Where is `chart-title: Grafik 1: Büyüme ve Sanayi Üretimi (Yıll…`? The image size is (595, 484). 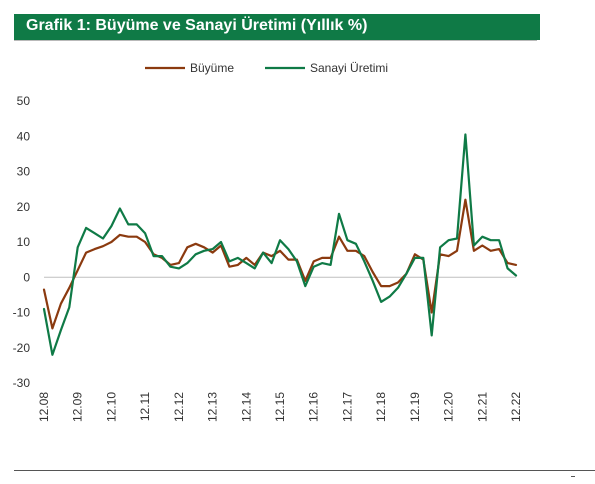 chart-title: Grafik 1: Büyüme ve Sanayi Üretimi (Yıll… is located at coordinates (197, 25).